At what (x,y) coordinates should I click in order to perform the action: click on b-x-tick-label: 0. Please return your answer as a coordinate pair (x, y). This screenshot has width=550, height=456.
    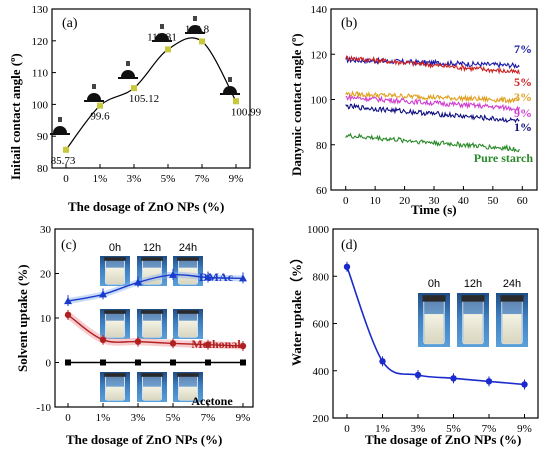
    Looking at the image, I should click on (346, 201).